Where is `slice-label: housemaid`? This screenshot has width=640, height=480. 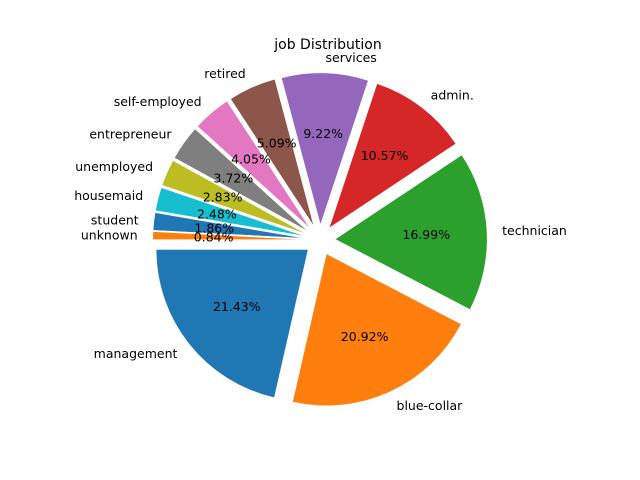
slice-label: housemaid is located at coordinates (108, 195).